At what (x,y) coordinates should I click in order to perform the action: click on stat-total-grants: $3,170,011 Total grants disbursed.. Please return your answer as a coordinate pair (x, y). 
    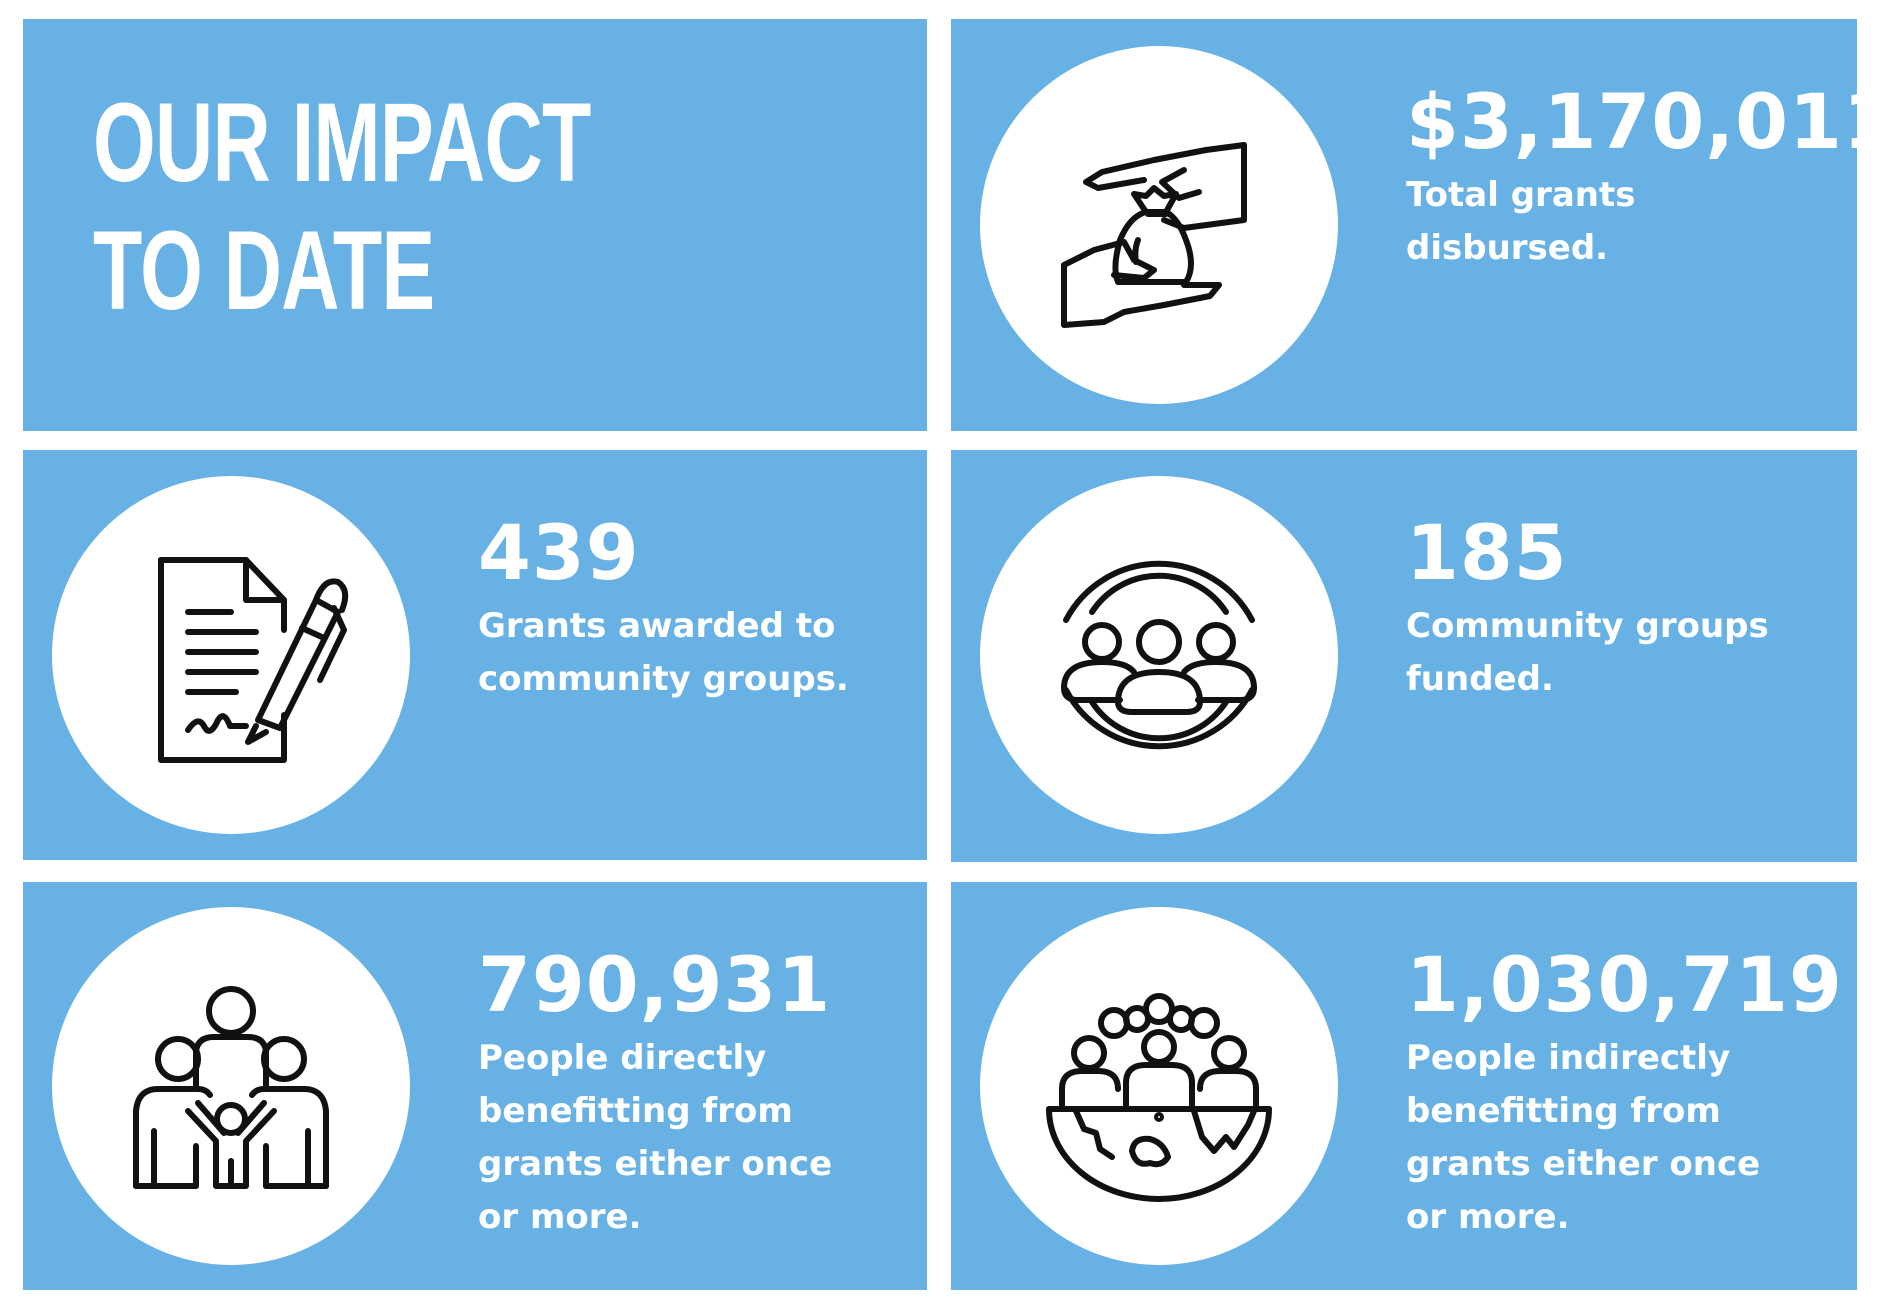
    Looking at the image, I should click on (1631, 177).